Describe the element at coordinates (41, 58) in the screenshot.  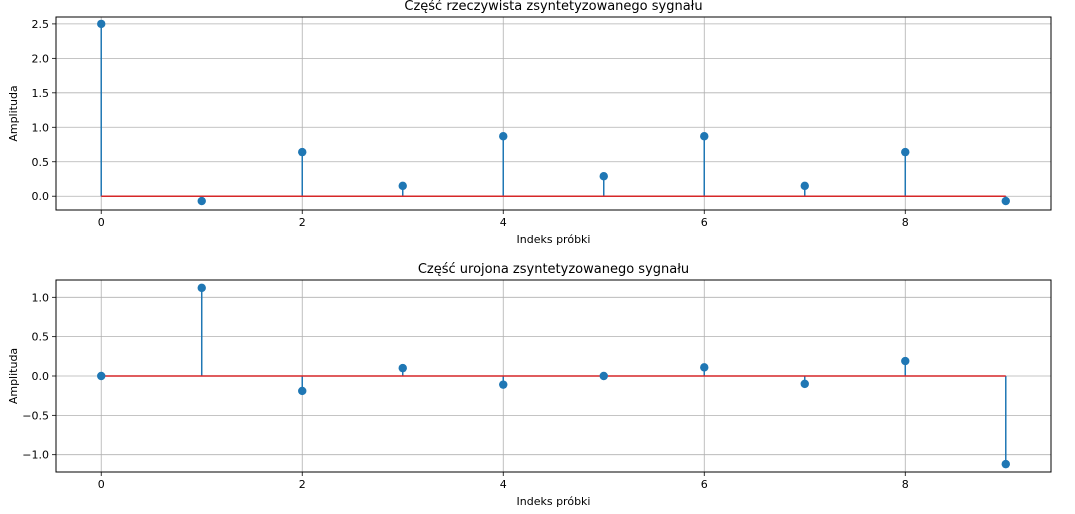
I see `y-tick-label: 2.0` at that location.